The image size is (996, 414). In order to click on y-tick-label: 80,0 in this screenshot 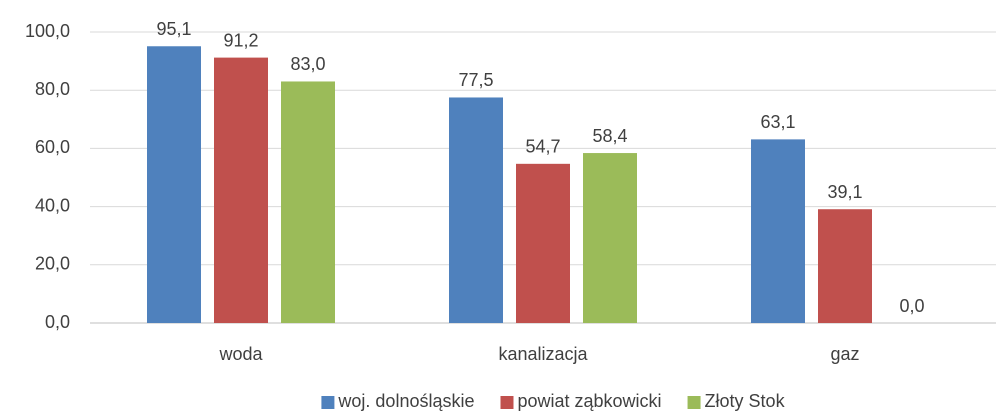, I will do `click(52, 89)`.